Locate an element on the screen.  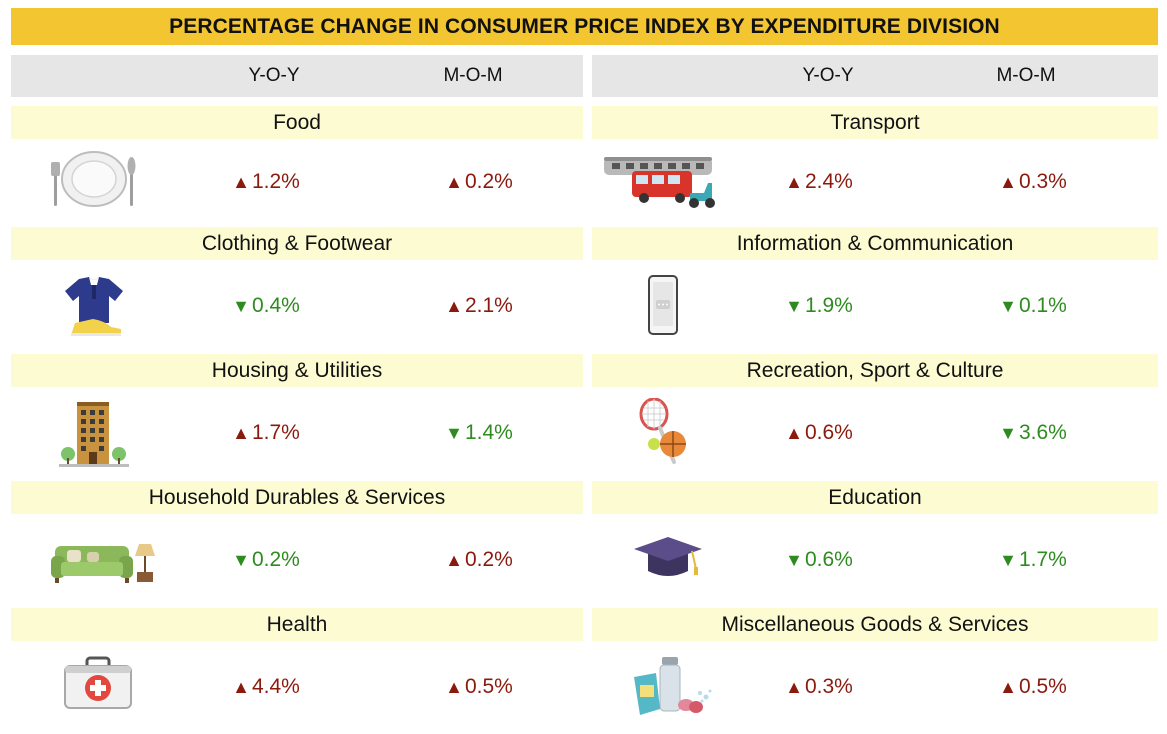
education-mom-value: ▼ 1.7% is located at coordinates (1033, 559).